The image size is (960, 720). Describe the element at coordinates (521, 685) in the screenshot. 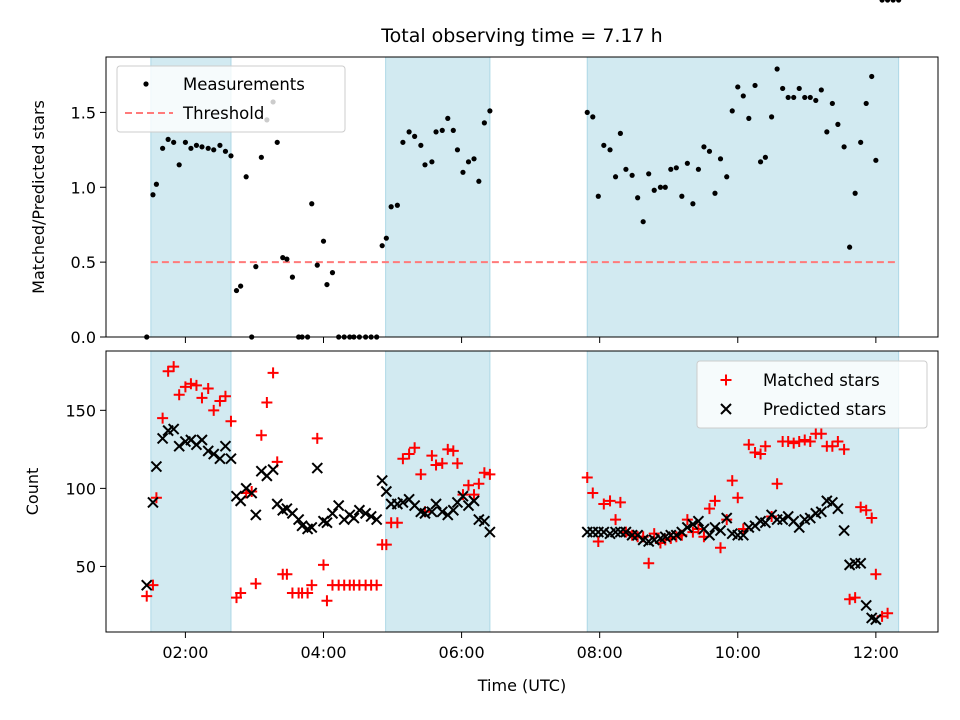

I see `x-axis-label: Time (UTC)` at that location.